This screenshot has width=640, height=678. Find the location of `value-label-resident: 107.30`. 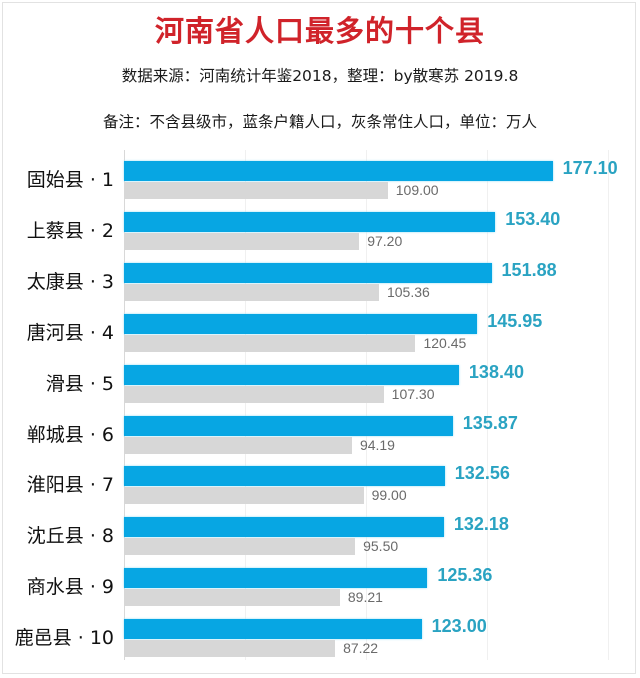

value-label-resident: 107.30 is located at coordinates (413, 393).